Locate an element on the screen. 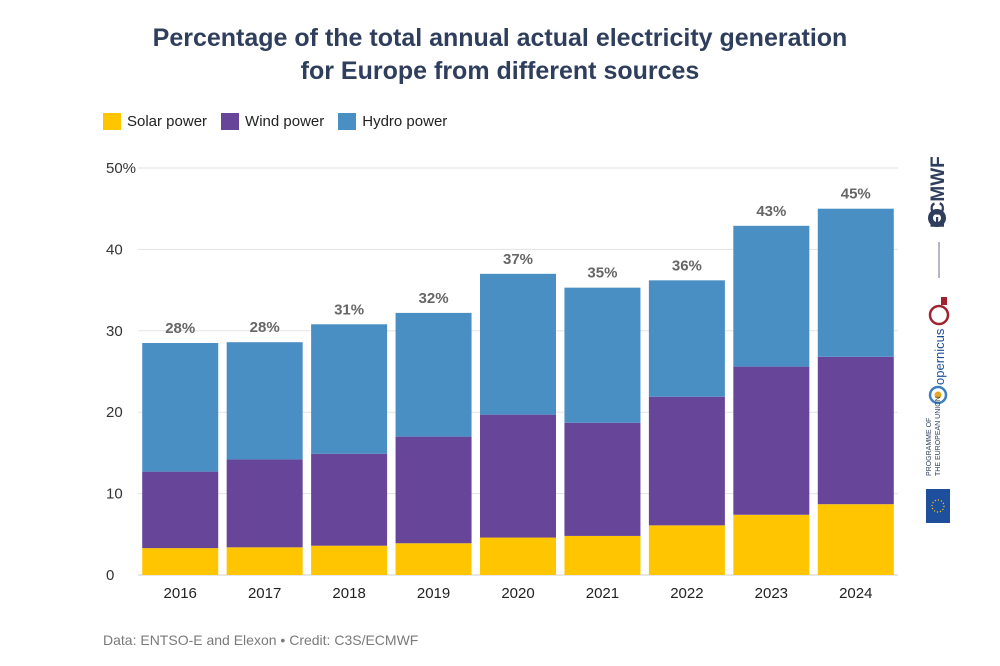  legend-item-hydro: Hydro power is located at coordinates (392, 121).